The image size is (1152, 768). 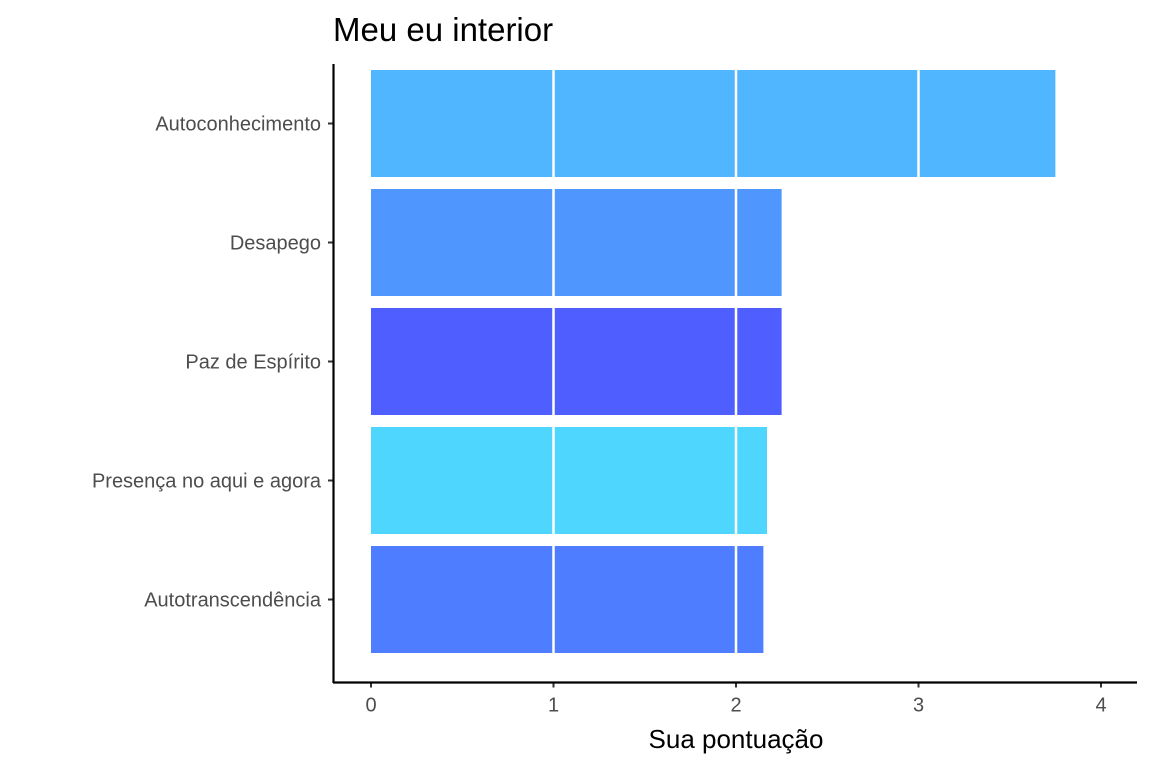 I want to click on x-tick-label: 4, so click(x=1100, y=706).